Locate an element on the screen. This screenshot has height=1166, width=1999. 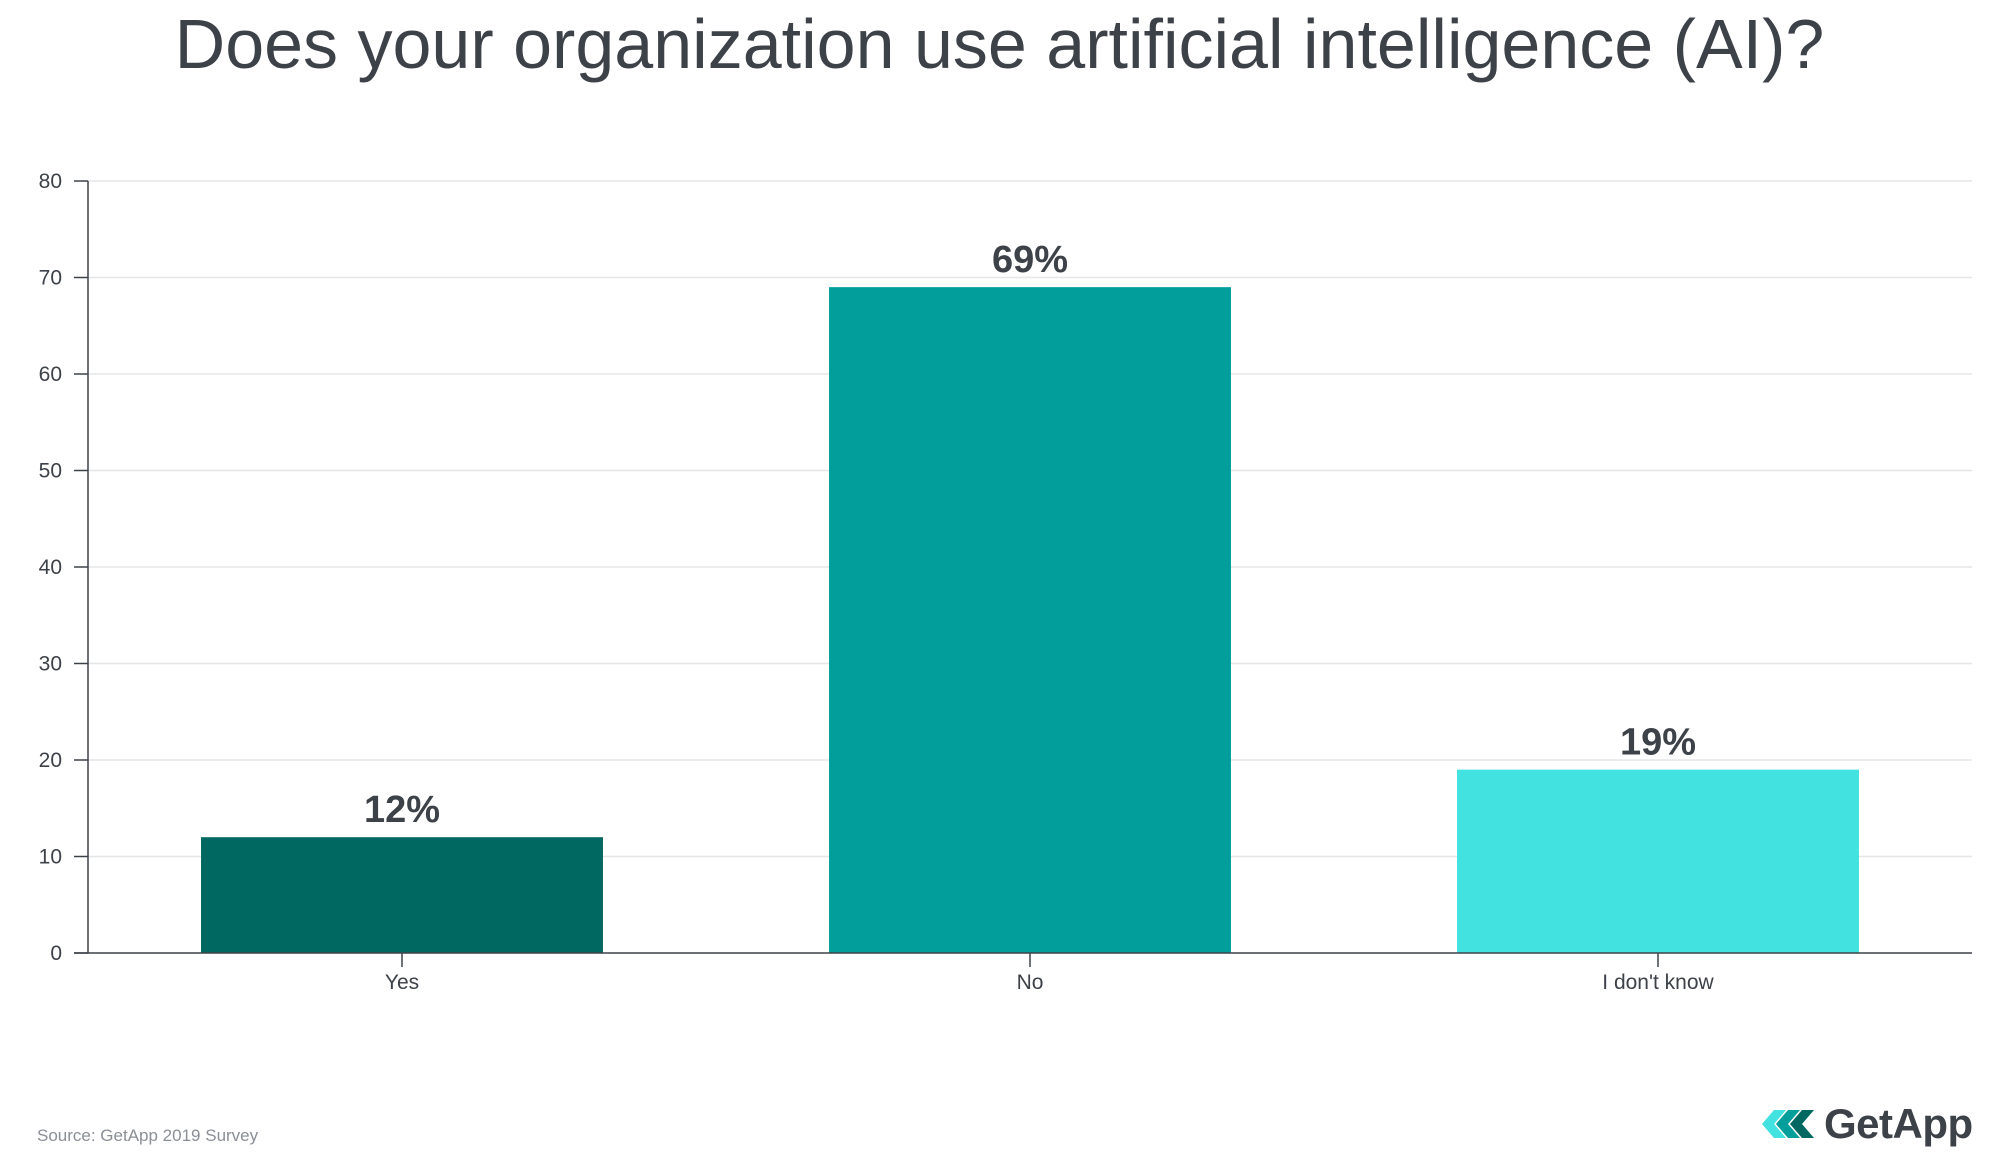
x-tick-label: I don't know is located at coordinates (1658, 982).